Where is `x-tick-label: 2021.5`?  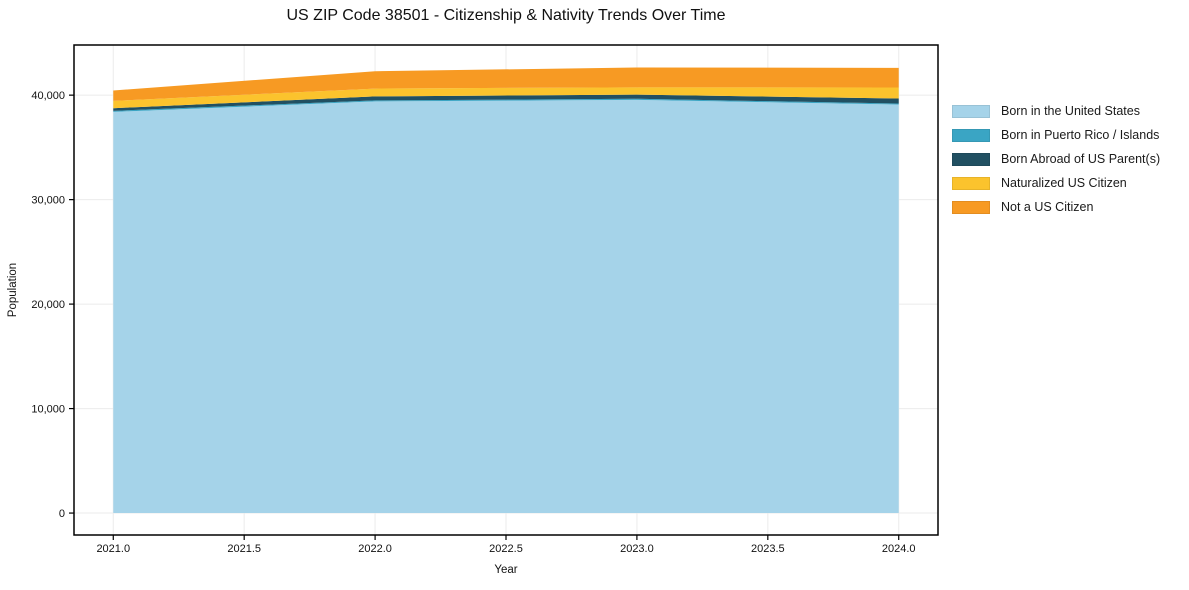
x-tick-label: 2021.5 is located at coordinates (244, 549).